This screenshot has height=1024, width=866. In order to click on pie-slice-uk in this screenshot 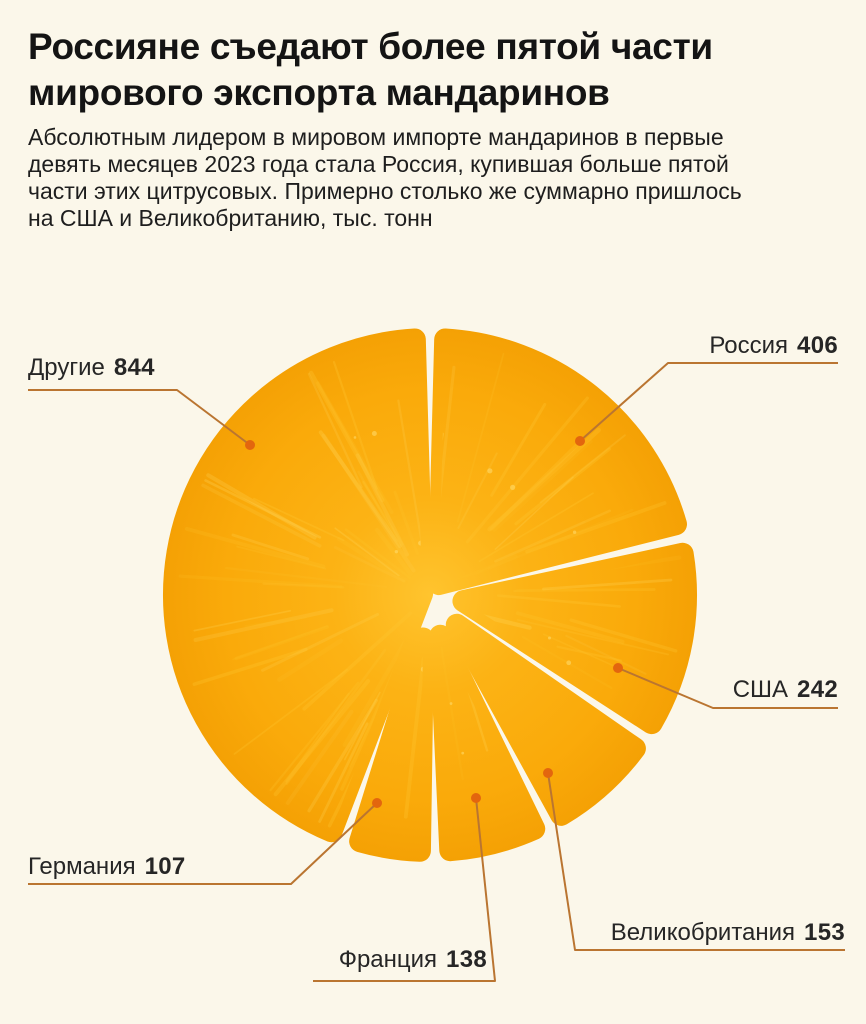, I will do `click(545, 719)`.